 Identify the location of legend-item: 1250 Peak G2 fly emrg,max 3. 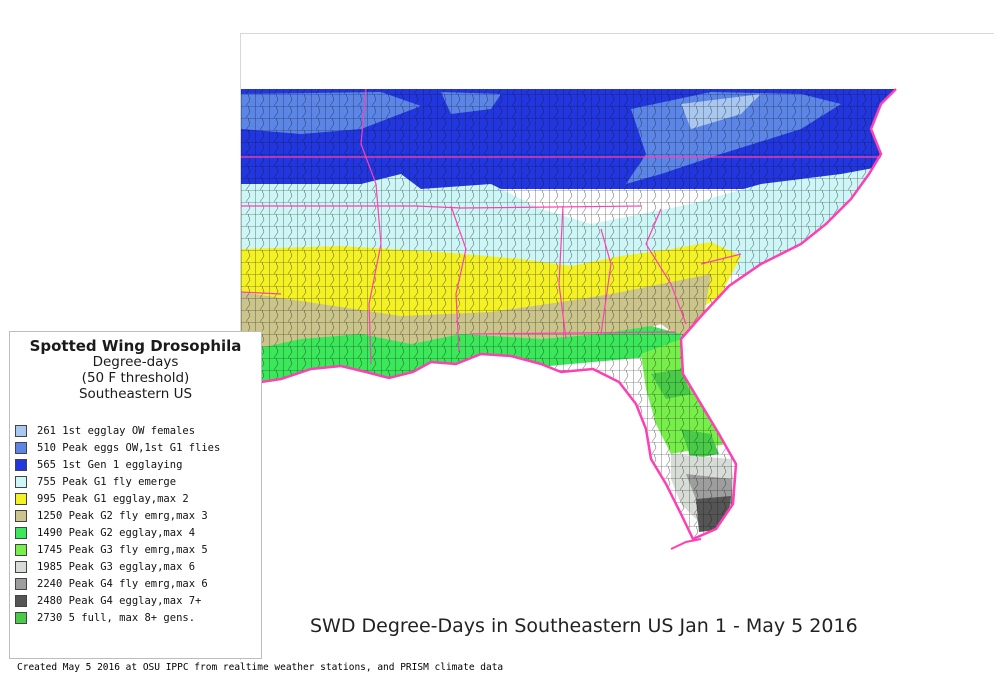
(117, 515).